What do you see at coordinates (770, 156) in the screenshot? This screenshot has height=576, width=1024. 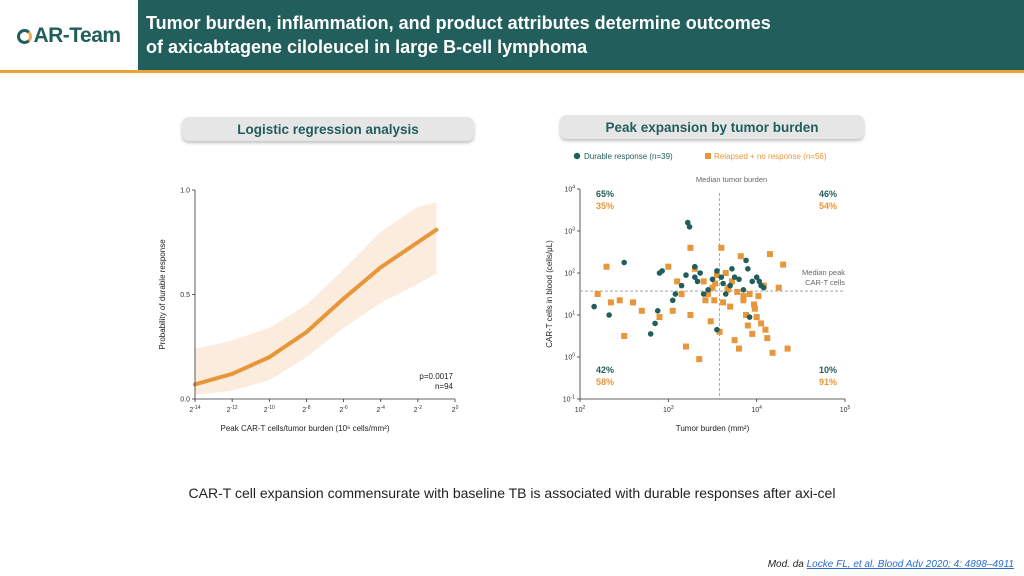 I see `legend-label-relapsed: Relapsed + no response (n=56)` at bounding box center [770, 156].